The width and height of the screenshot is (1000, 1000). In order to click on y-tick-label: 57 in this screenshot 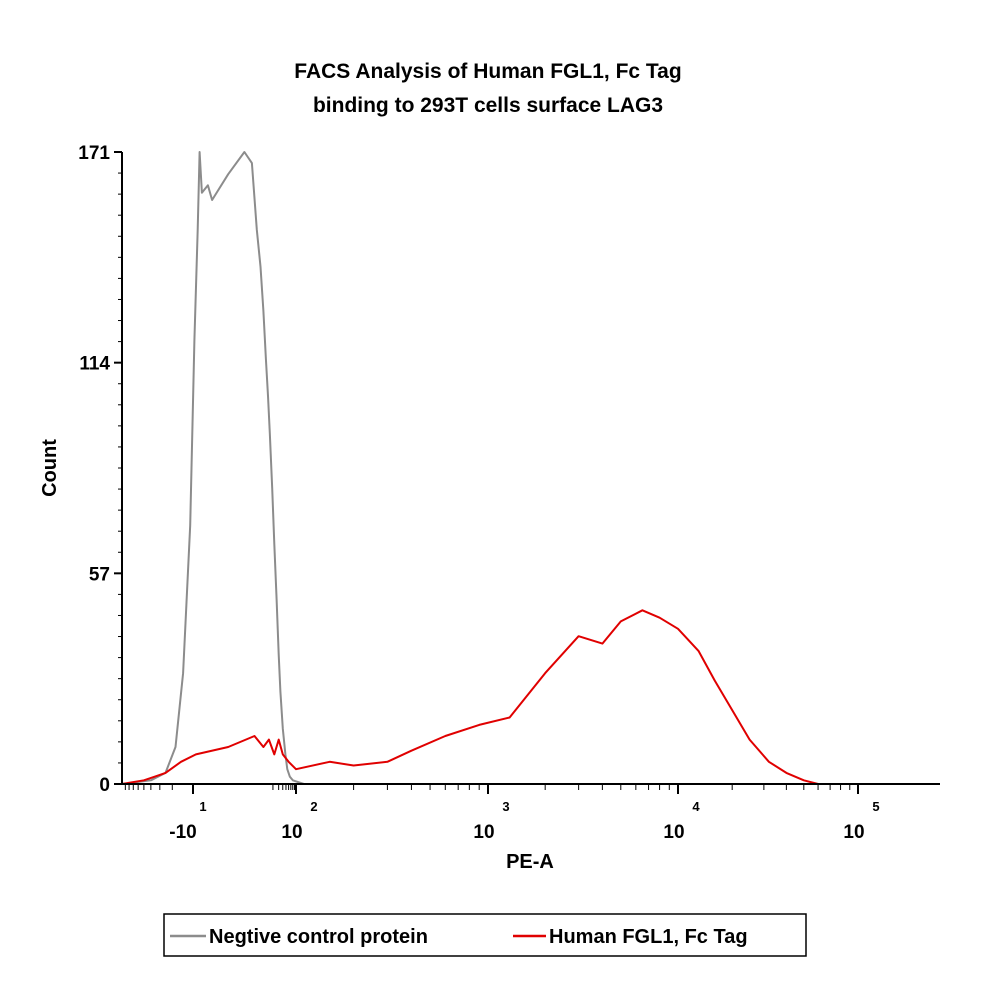, I will do `click(99, 574)`.